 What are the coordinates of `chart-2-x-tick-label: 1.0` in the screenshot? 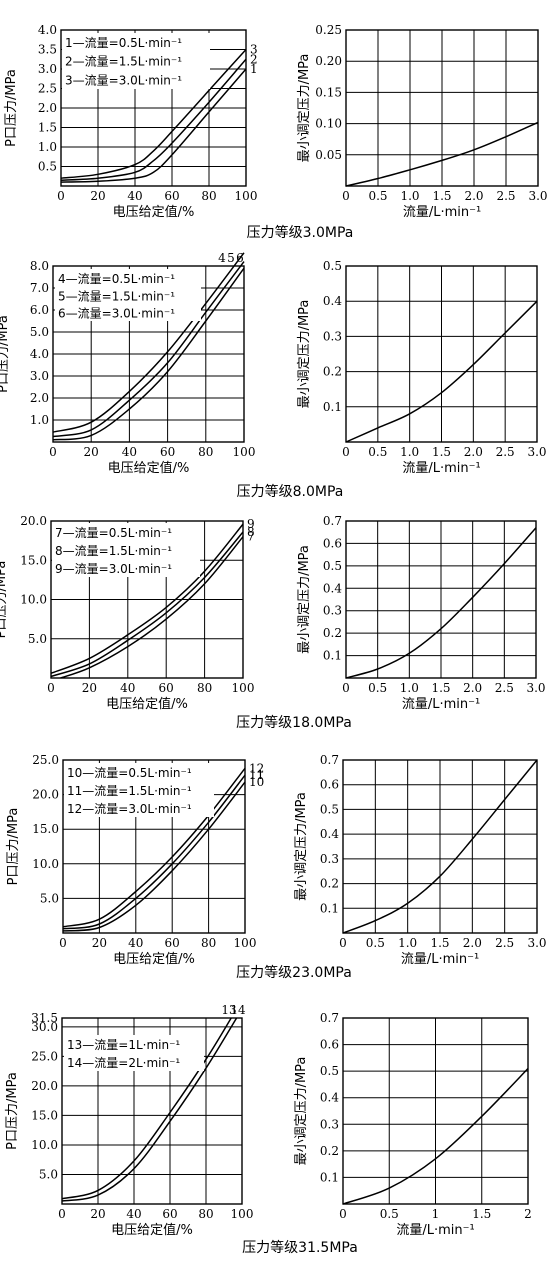 It's located at (409, 196).